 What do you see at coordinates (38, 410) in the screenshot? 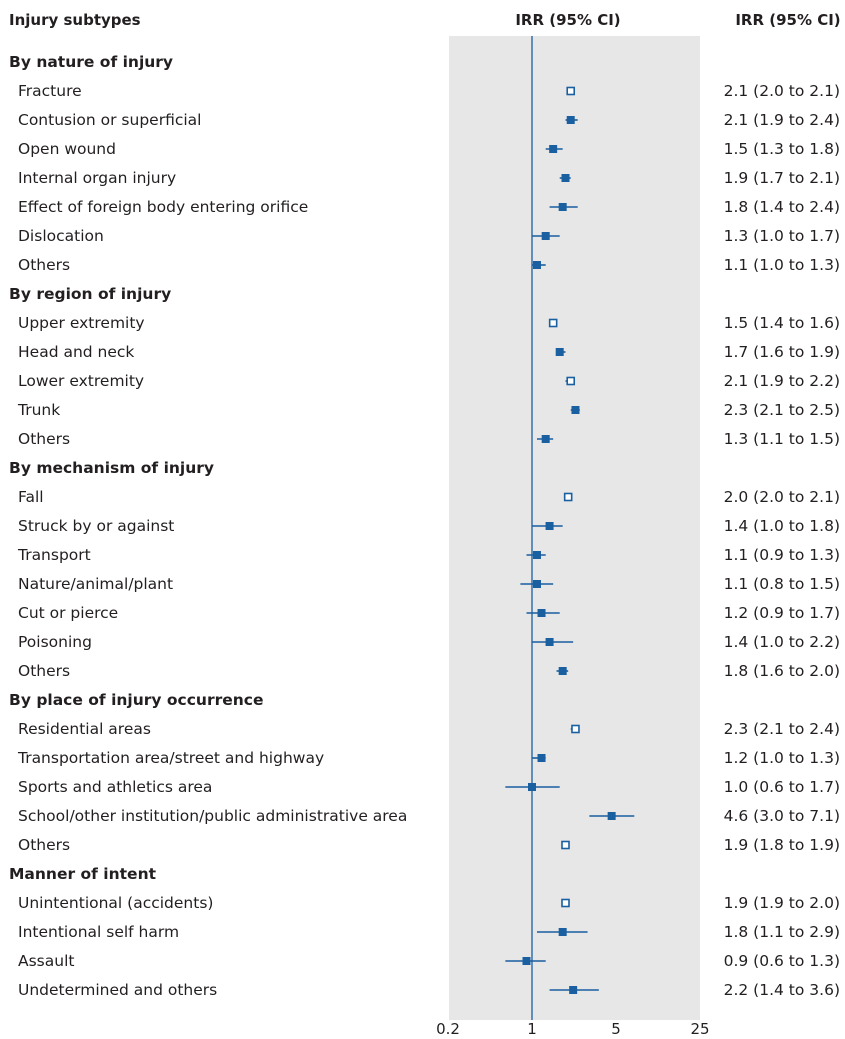
I see `row-label: Trunk` at bounding box center [38, 410].